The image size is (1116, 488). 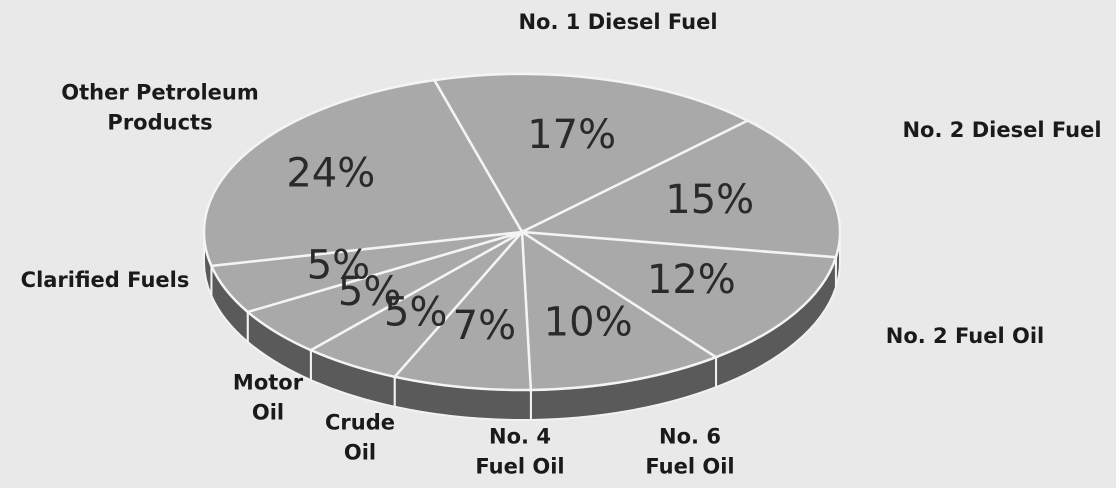 I want to click on category-label: Motor Oil, so click(x=268, y=397).